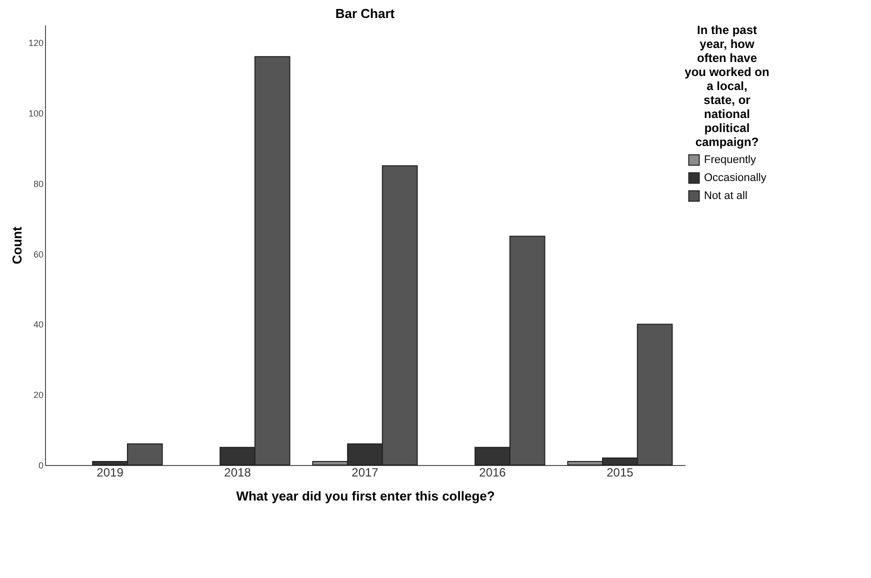  Describe the element at coordinates (38, 183) in the screenshot. I see `y-tick-label: 80` at that location.